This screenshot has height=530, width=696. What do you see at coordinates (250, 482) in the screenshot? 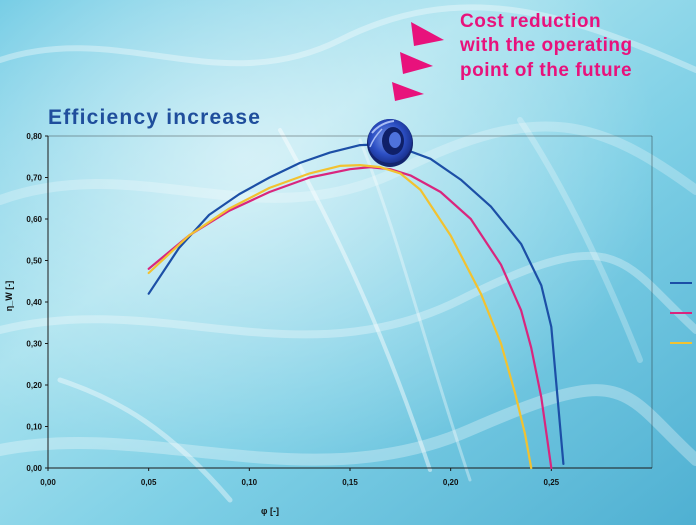
I see `x-tick-label: 0,10` at bounding box center [250, 482].